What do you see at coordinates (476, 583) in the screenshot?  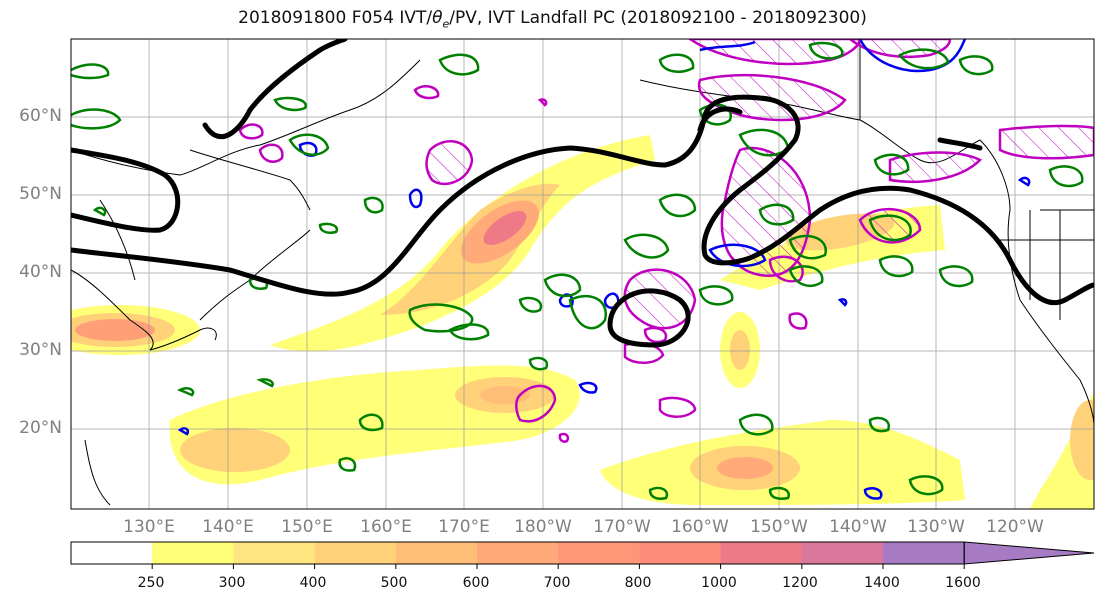 I see `colorbar-tick-600: 600` at bounding box center [476, 583].